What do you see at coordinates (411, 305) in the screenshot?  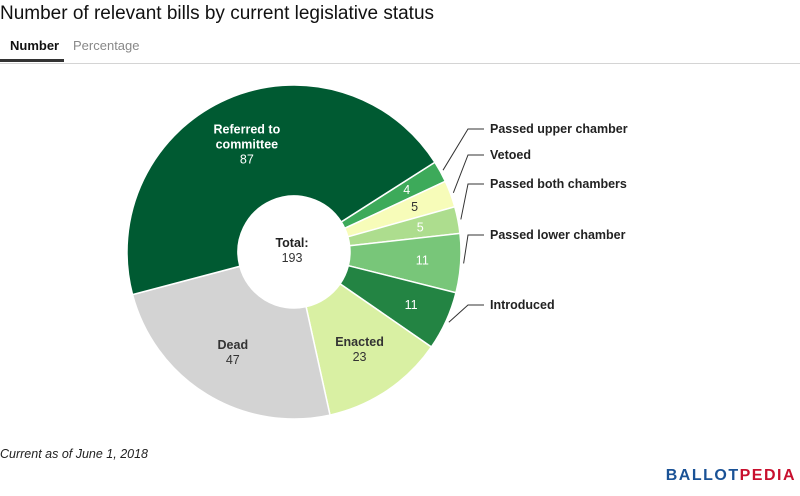 I see `slice-value-introduced: 11` at bounding box center [411, 305].